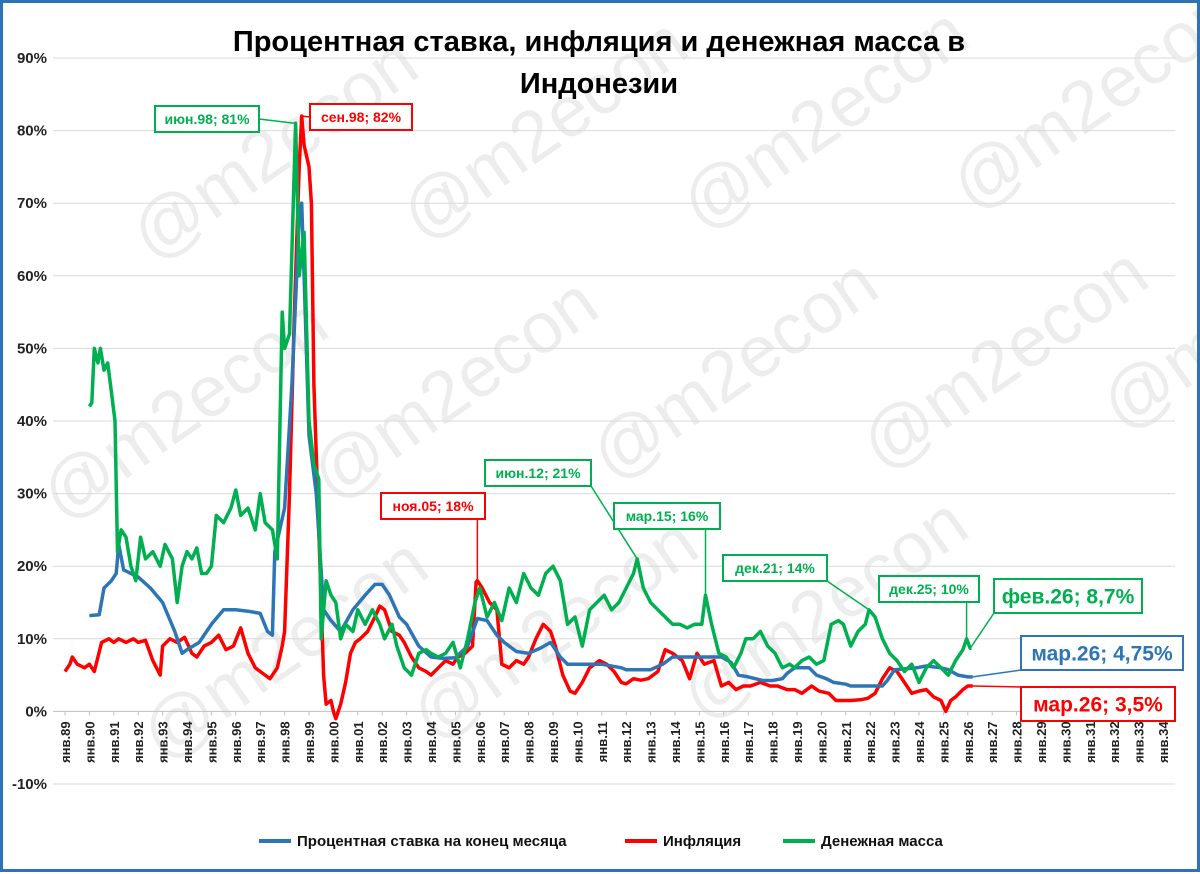 This screenshot has width=1200, height=874. Describe the element at coordinates (32, 131) in the screenshot. I see `y-tick-label: 80%` at that location.